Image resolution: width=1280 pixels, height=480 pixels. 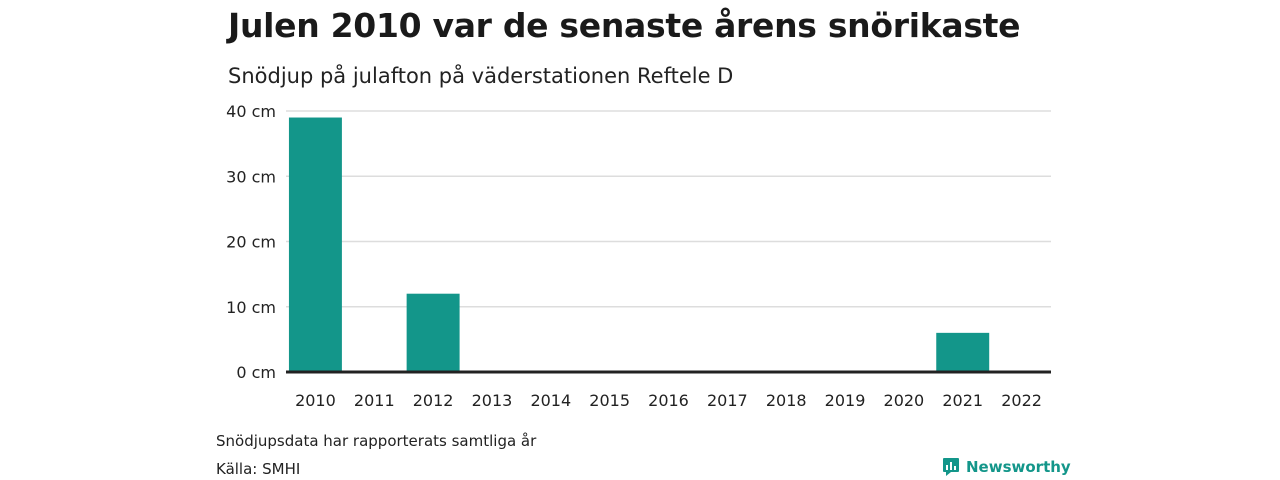 What do you see at coordinates (315, 400) in the screenshot?
I see `x-tick-label: 2010` at bounding box center [315, 400].